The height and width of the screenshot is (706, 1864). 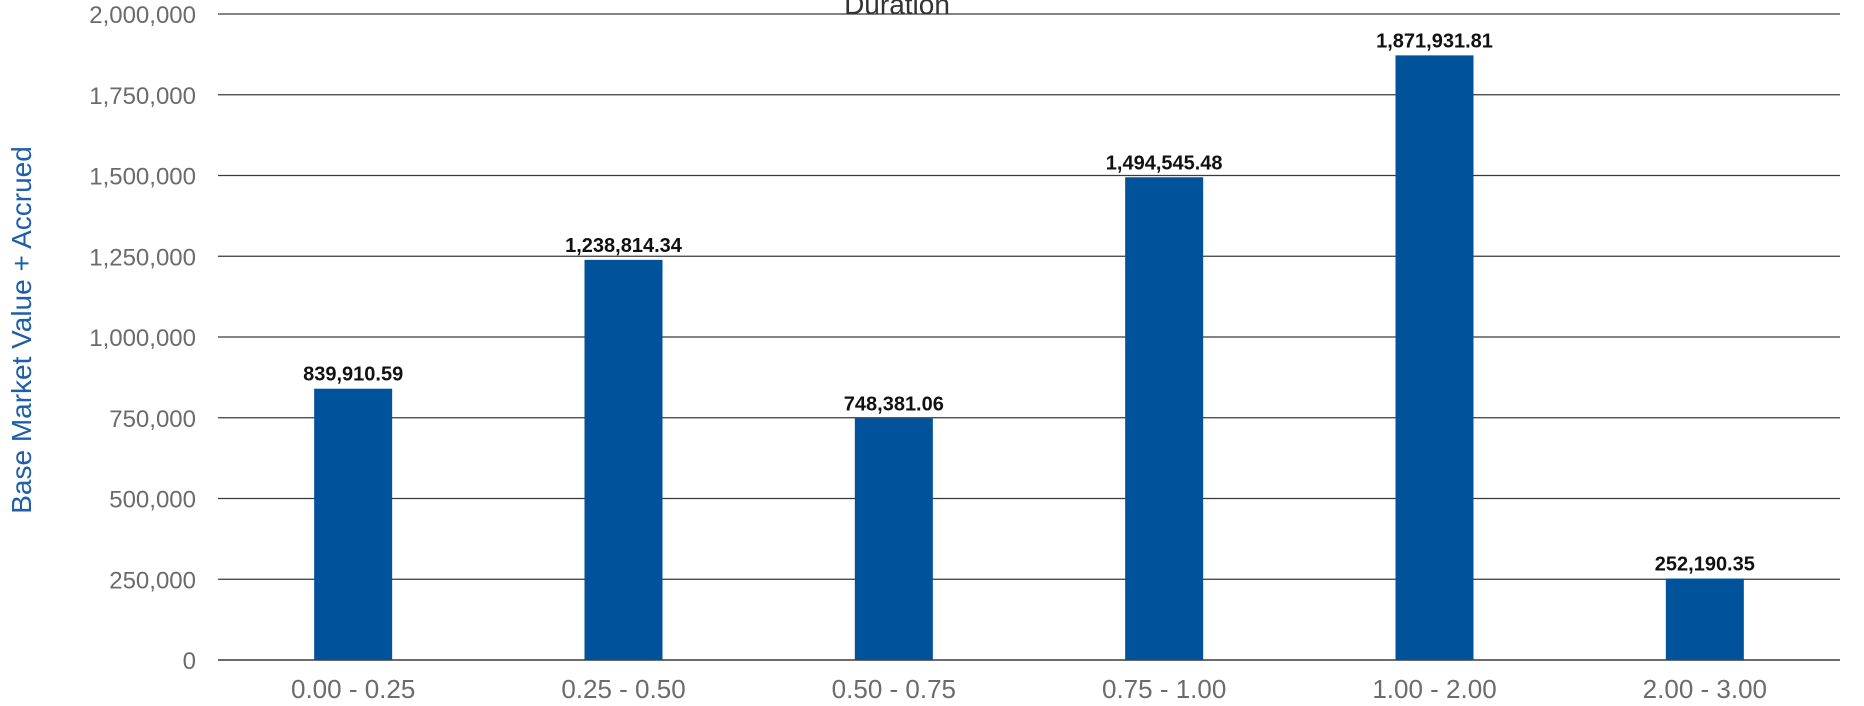 What do you see at coordinates (623, 689) in the screenshot?
I see `x-tick-label: 0.25 - 0.50` at bounding box center [623, 689].